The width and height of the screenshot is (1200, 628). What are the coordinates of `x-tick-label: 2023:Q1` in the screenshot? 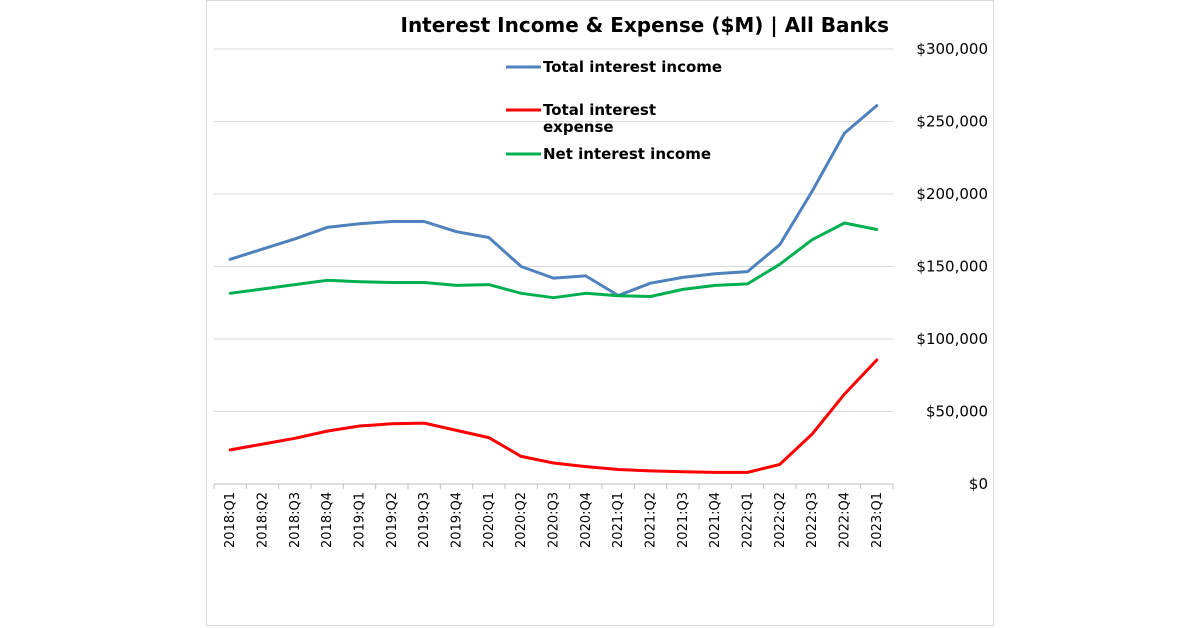 It's located at (877, 520).